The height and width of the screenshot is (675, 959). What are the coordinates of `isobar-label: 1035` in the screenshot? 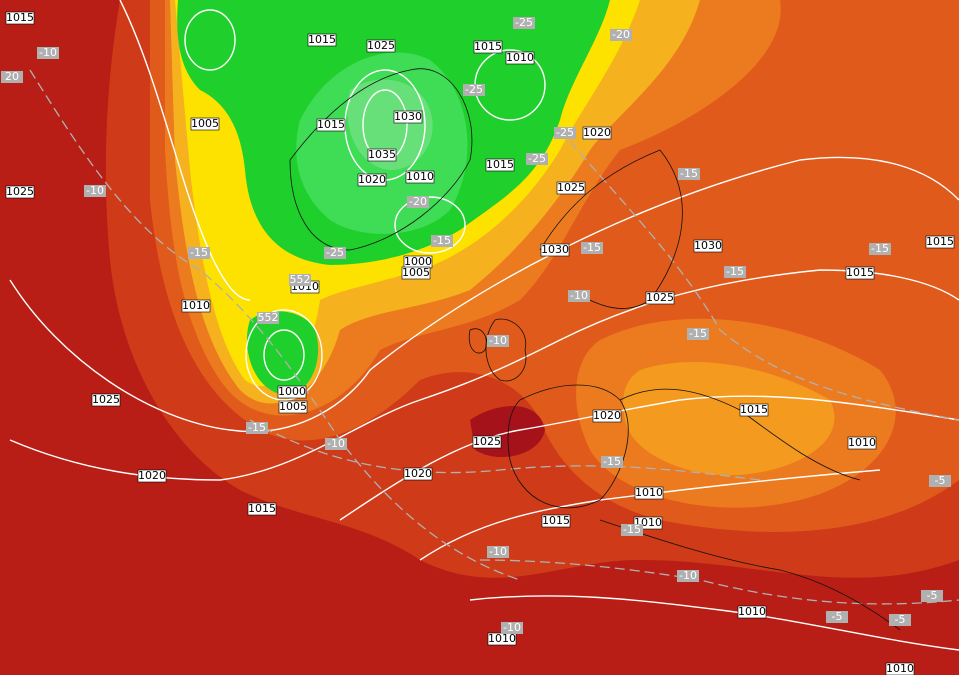 It's located at (382, 154).